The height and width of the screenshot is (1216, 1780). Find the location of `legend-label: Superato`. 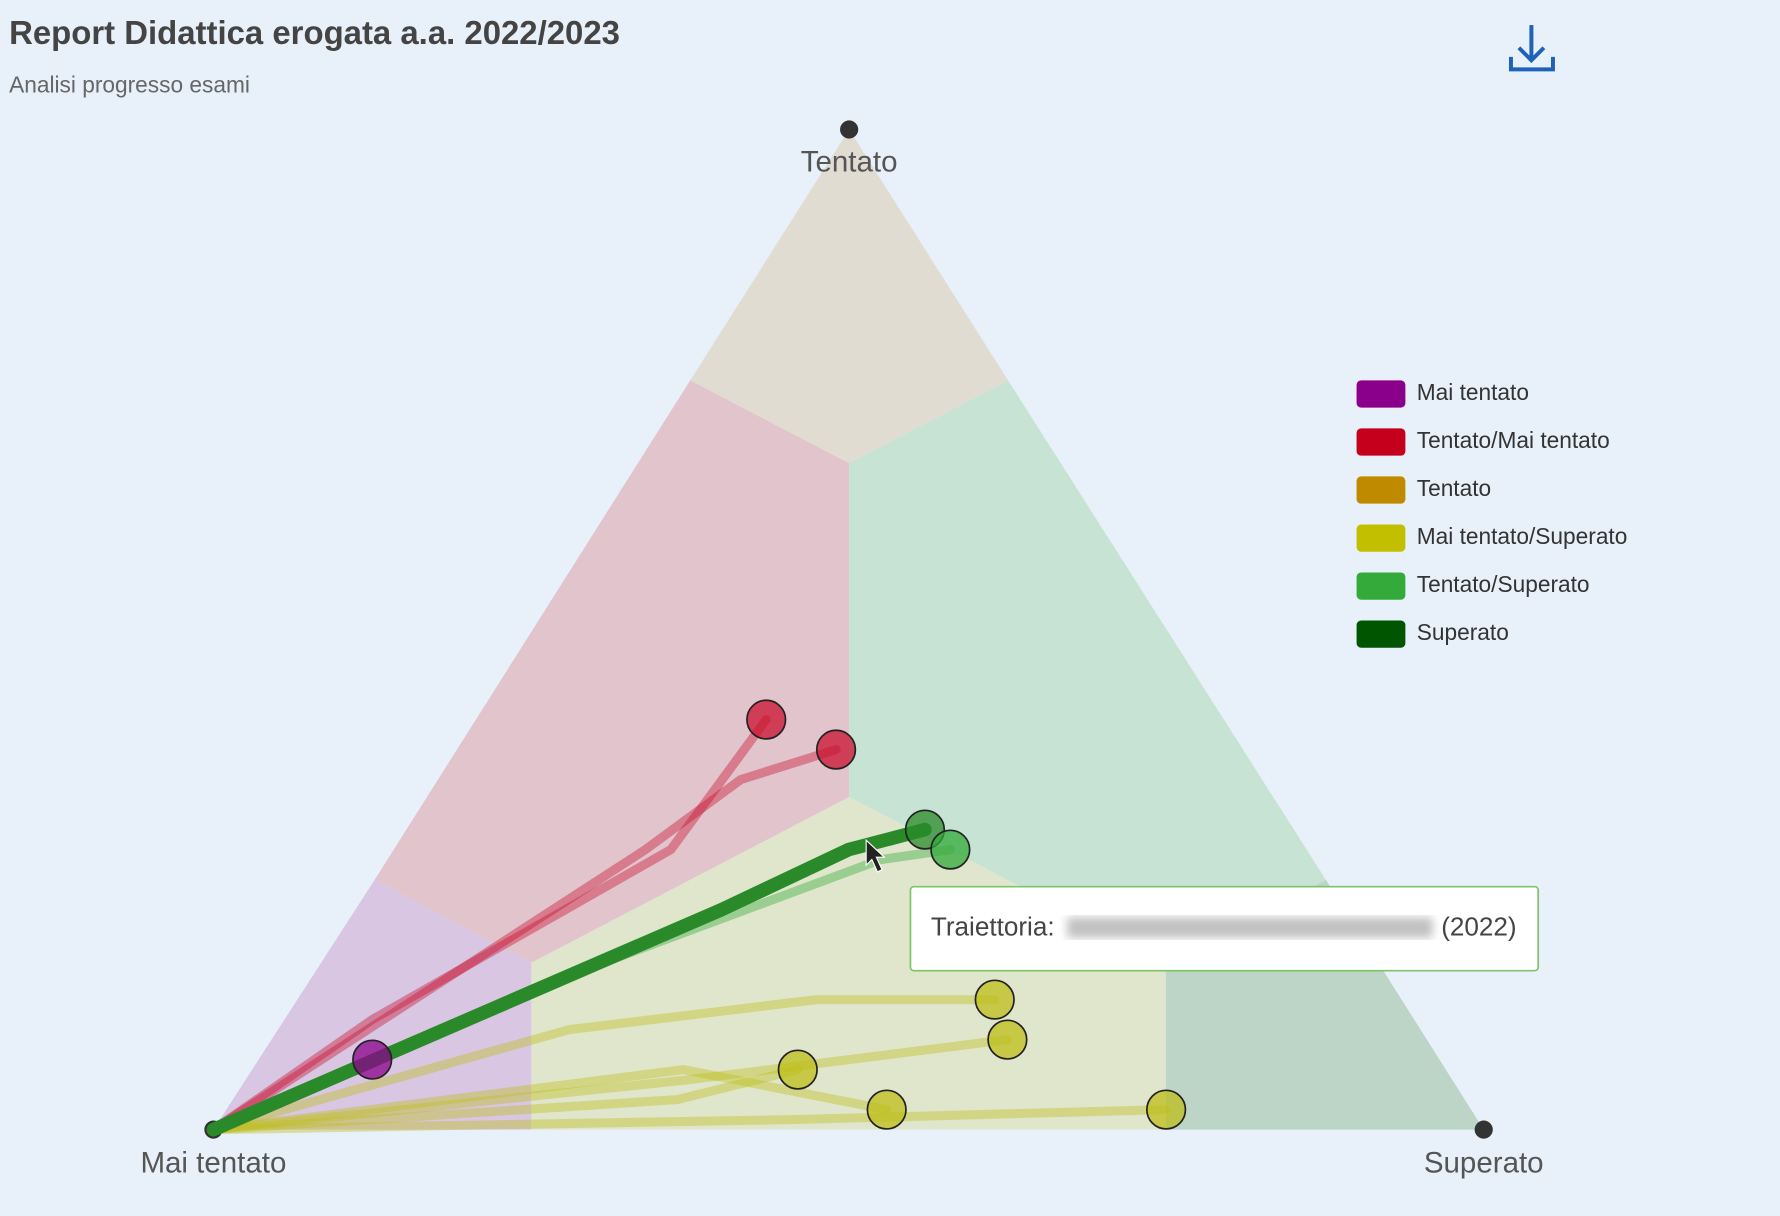

legend-label: Superato is located at coordinates (1463, 632).